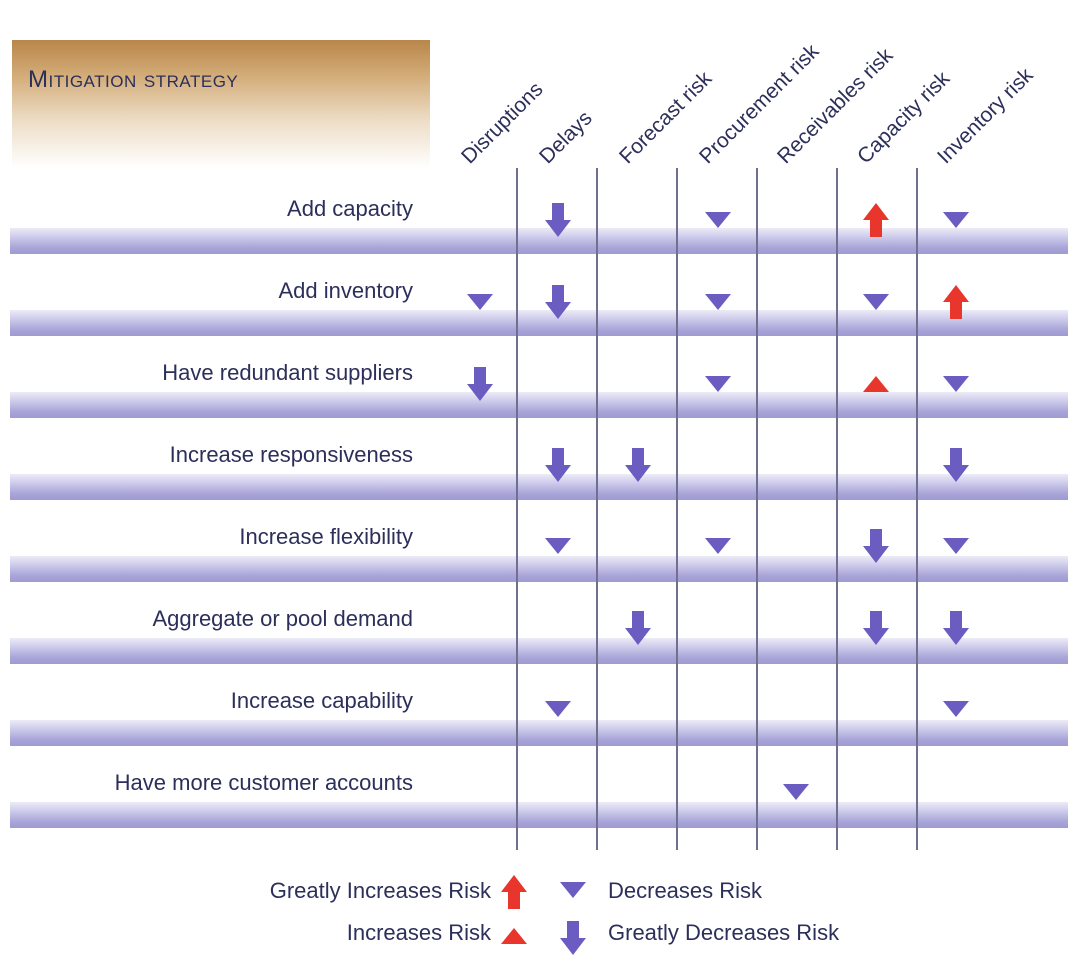 Image resolution: width=1083 pixels, height=965 pixels. Describe the element at coordinates (291, 454) in the screenshot. I see `row-label: Increase responsiveness` at that location.